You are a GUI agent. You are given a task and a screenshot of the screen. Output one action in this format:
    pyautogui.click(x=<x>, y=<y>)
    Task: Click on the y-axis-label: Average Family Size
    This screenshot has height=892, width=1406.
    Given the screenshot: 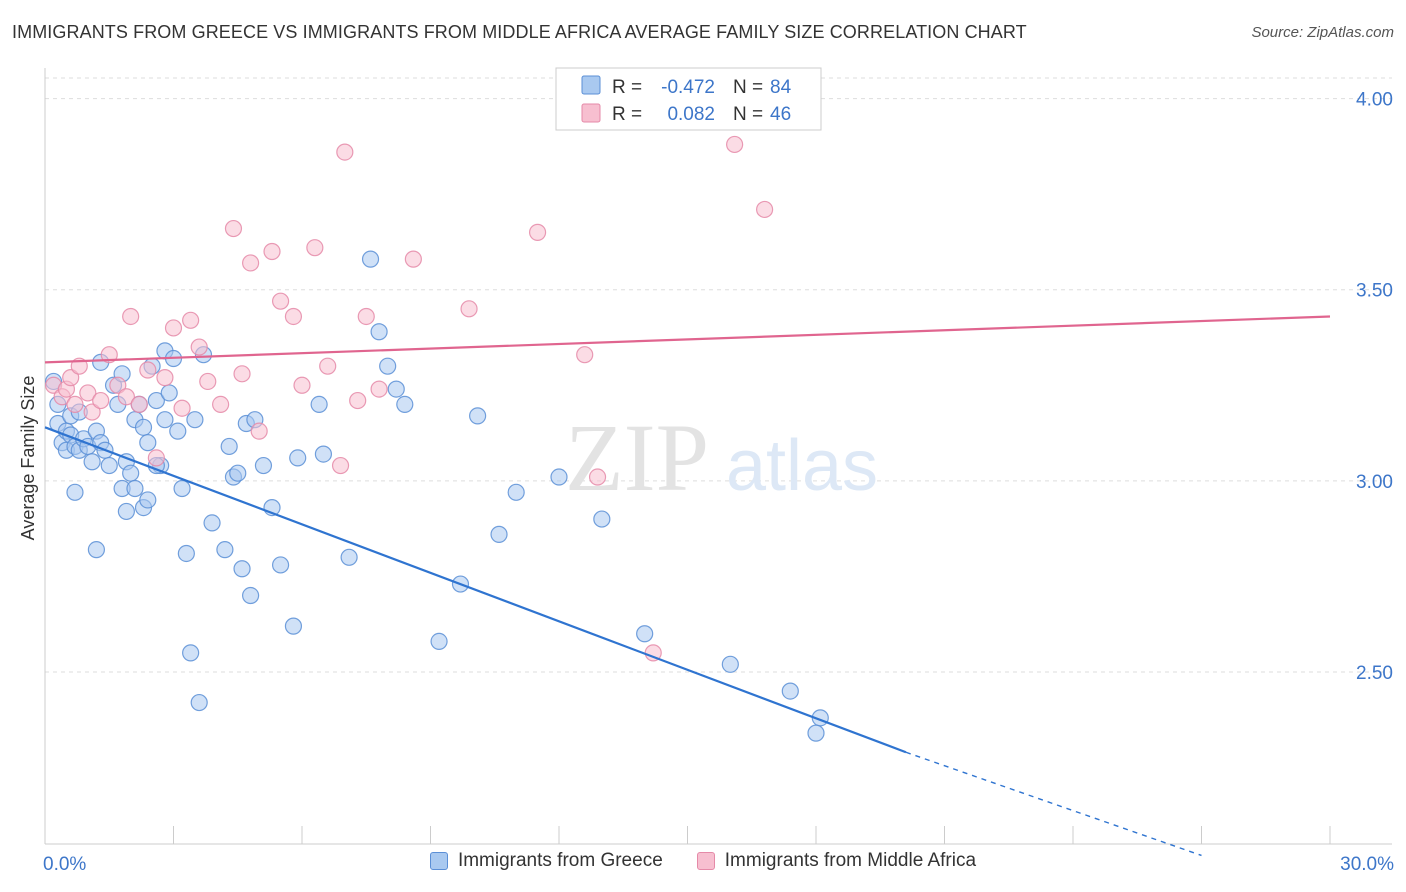 What is the action you would take?
    pyautogui.click(x=28, y=458)
    